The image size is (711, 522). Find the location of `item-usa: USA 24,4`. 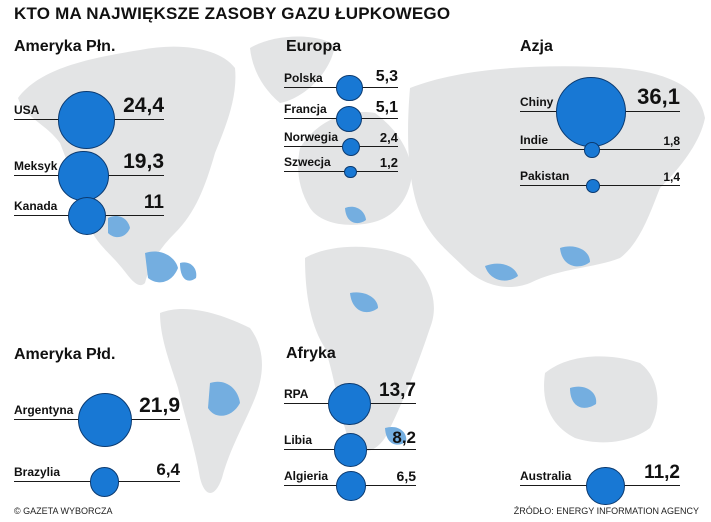

item-usa: USA 24,4 is located at coordinates (89, 114).